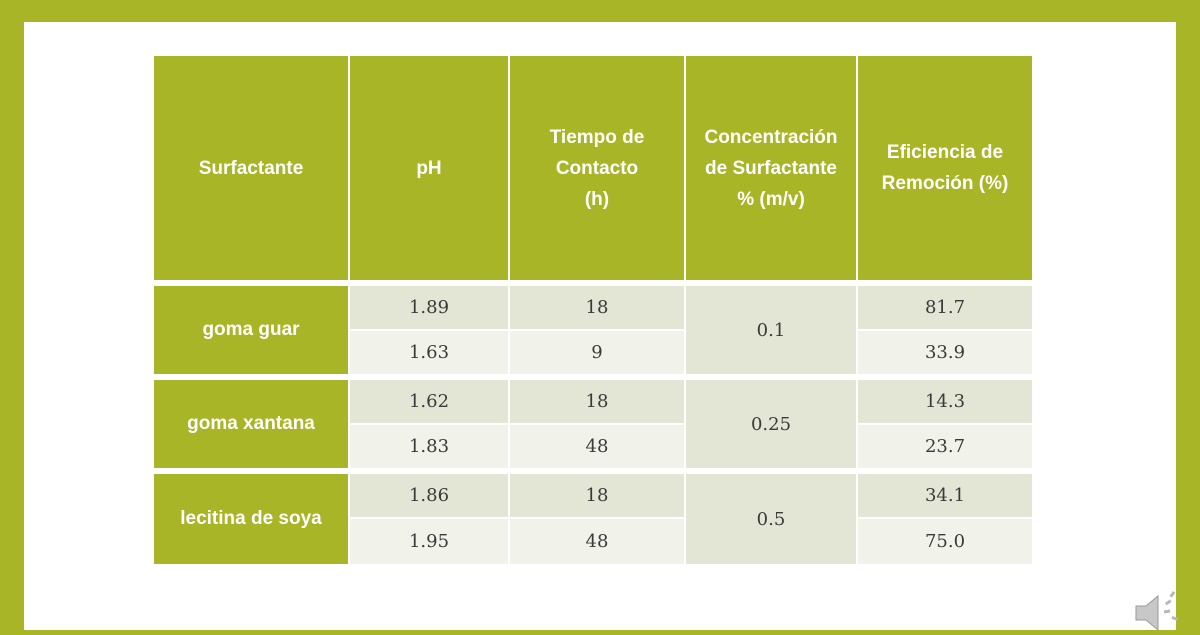 The image size is (1200, 635). I want to click on ph-cell: 1.95, so click(429, 541).